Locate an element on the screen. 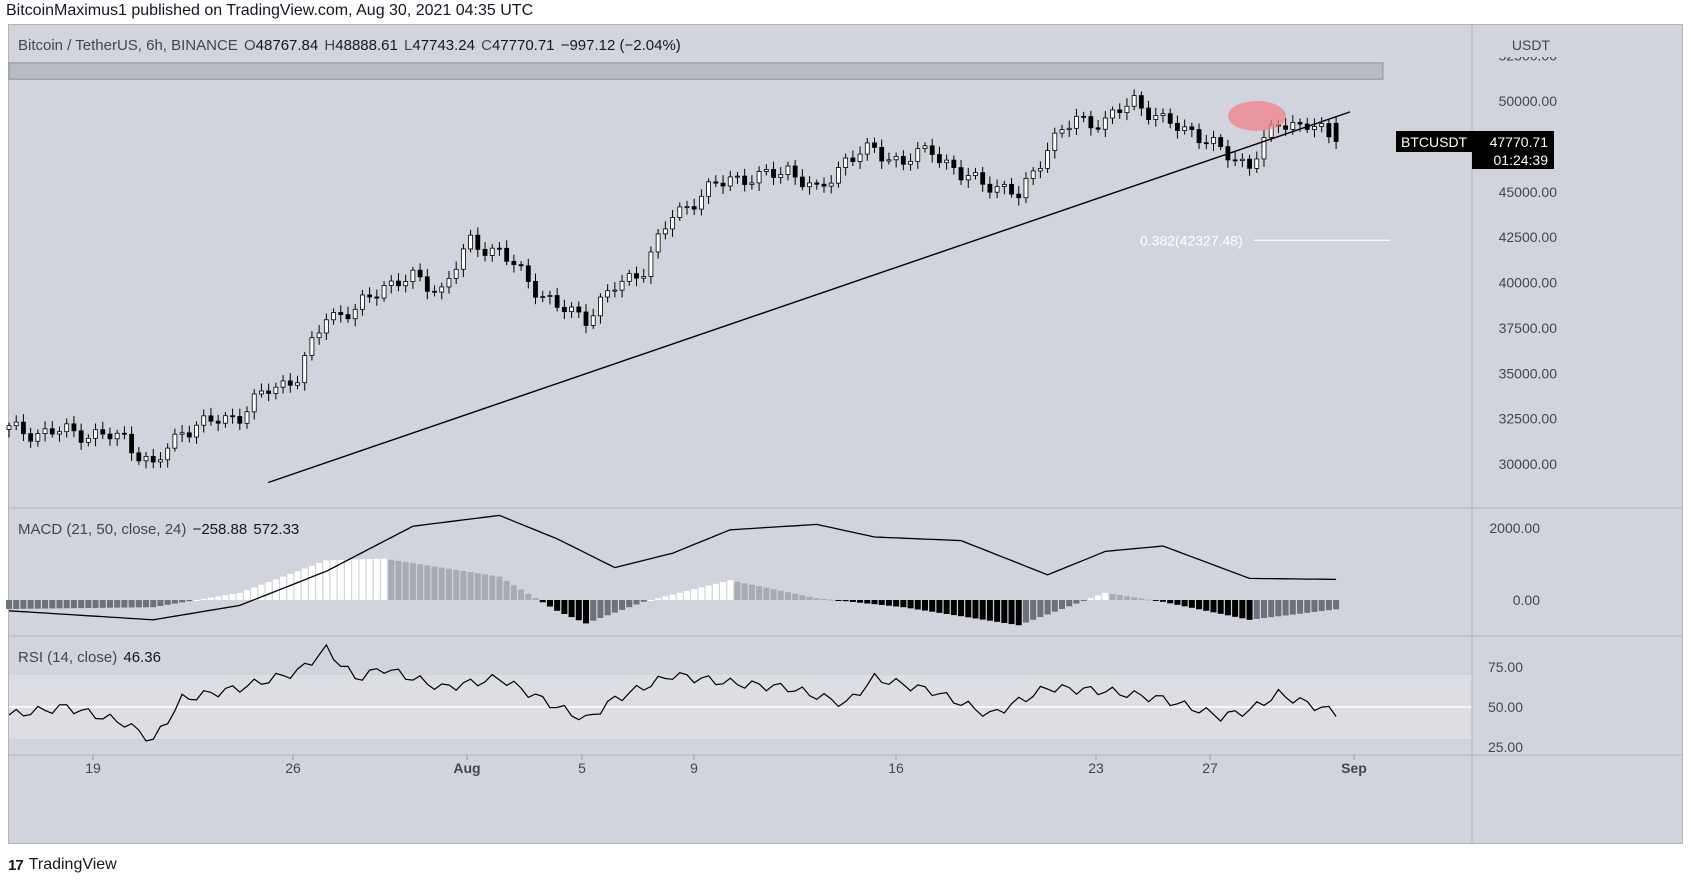 Image resolution: width=1691 pixels, height=883 pixels. price-tick-label: 40000.00 is located at coordinates (1528, 283).